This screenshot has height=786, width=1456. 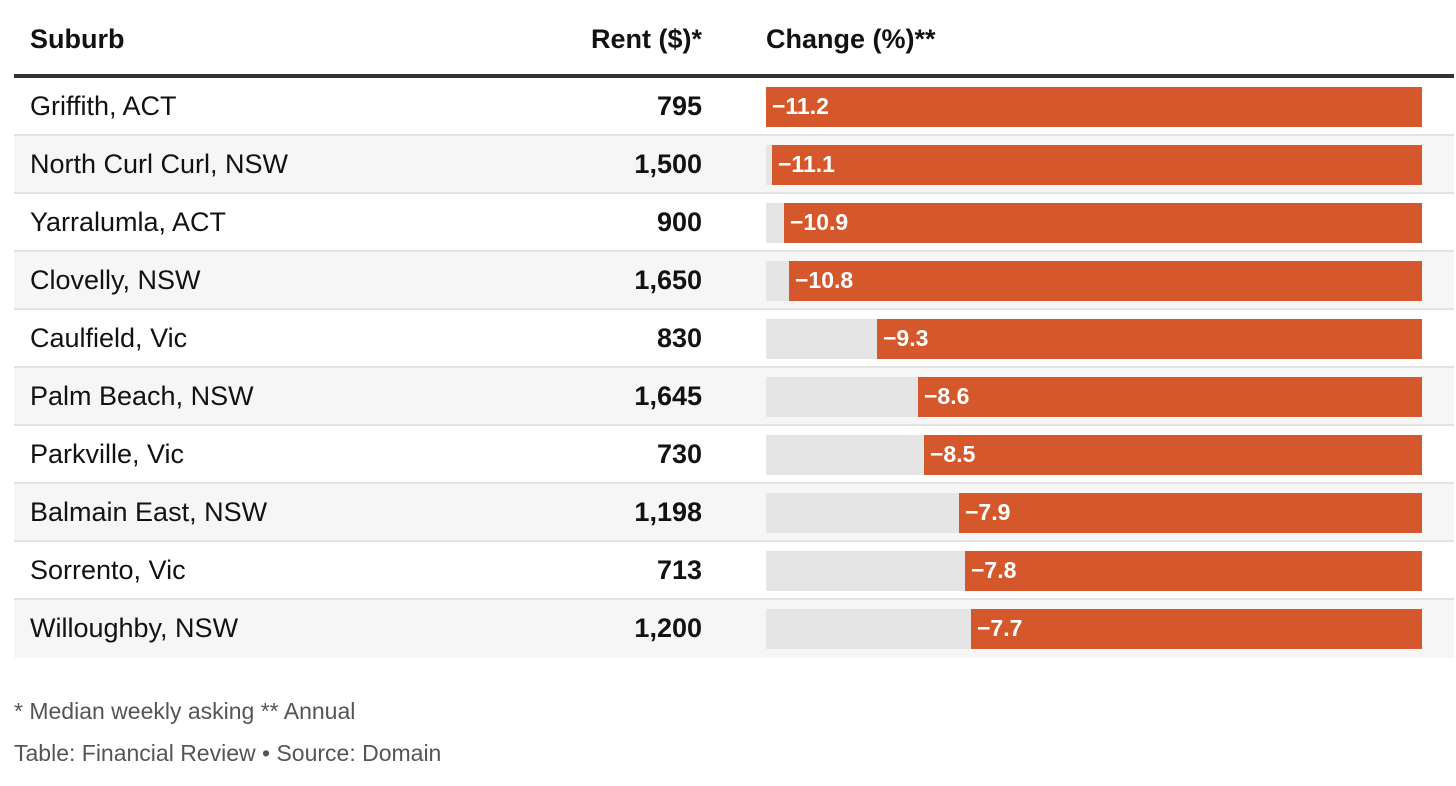 I want to click on change-bar: −7.8, so click(x=1193, y=571).